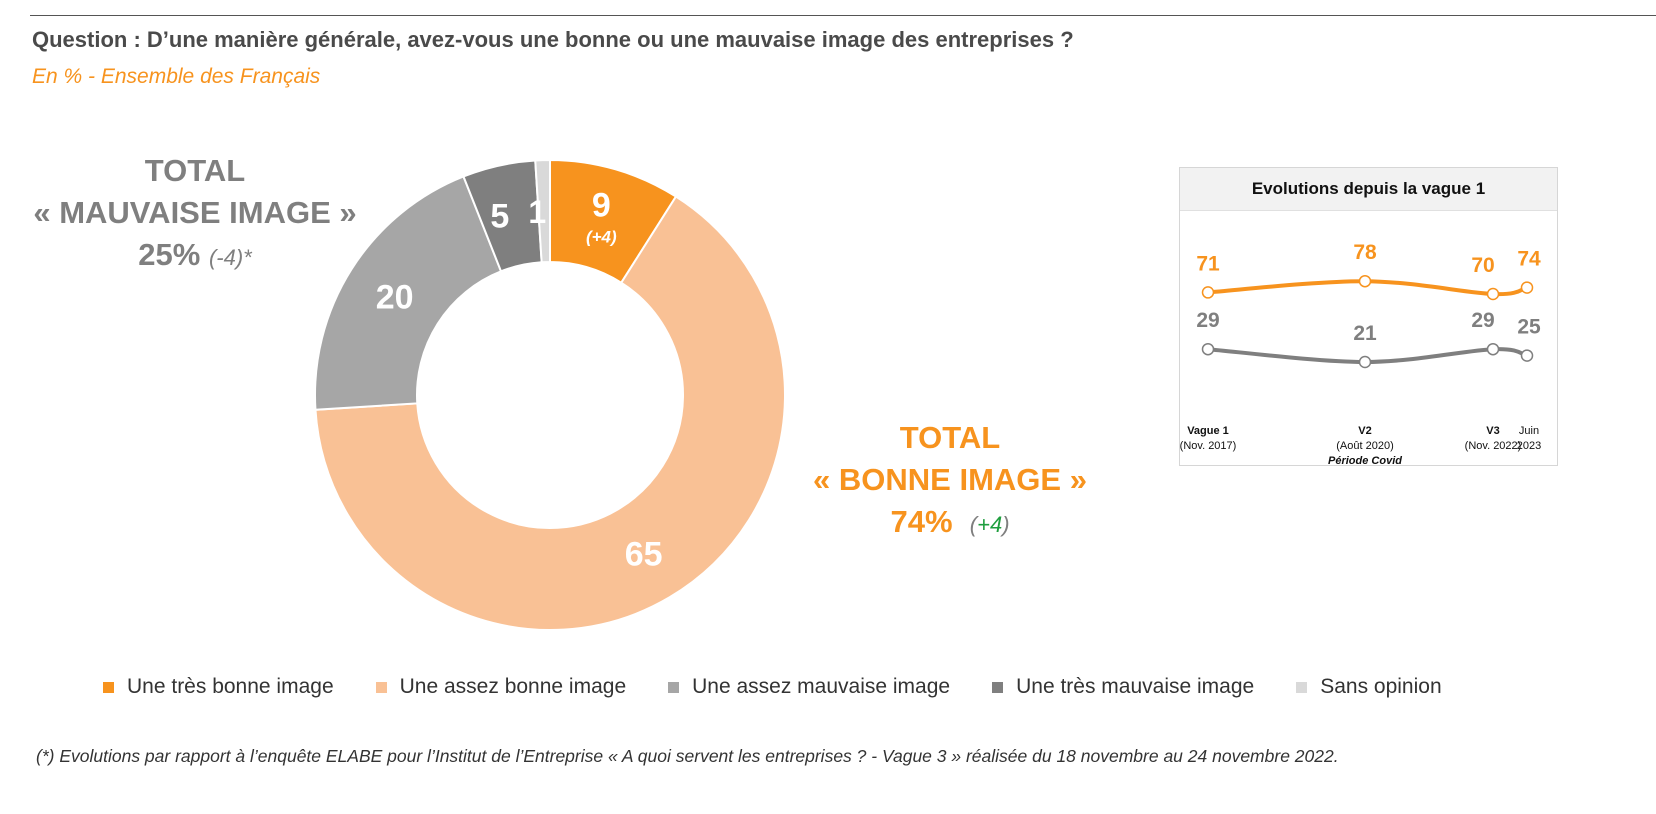 The image size is (1656, 814). I want to click on slice-value-label: 1, so click(537, 212).